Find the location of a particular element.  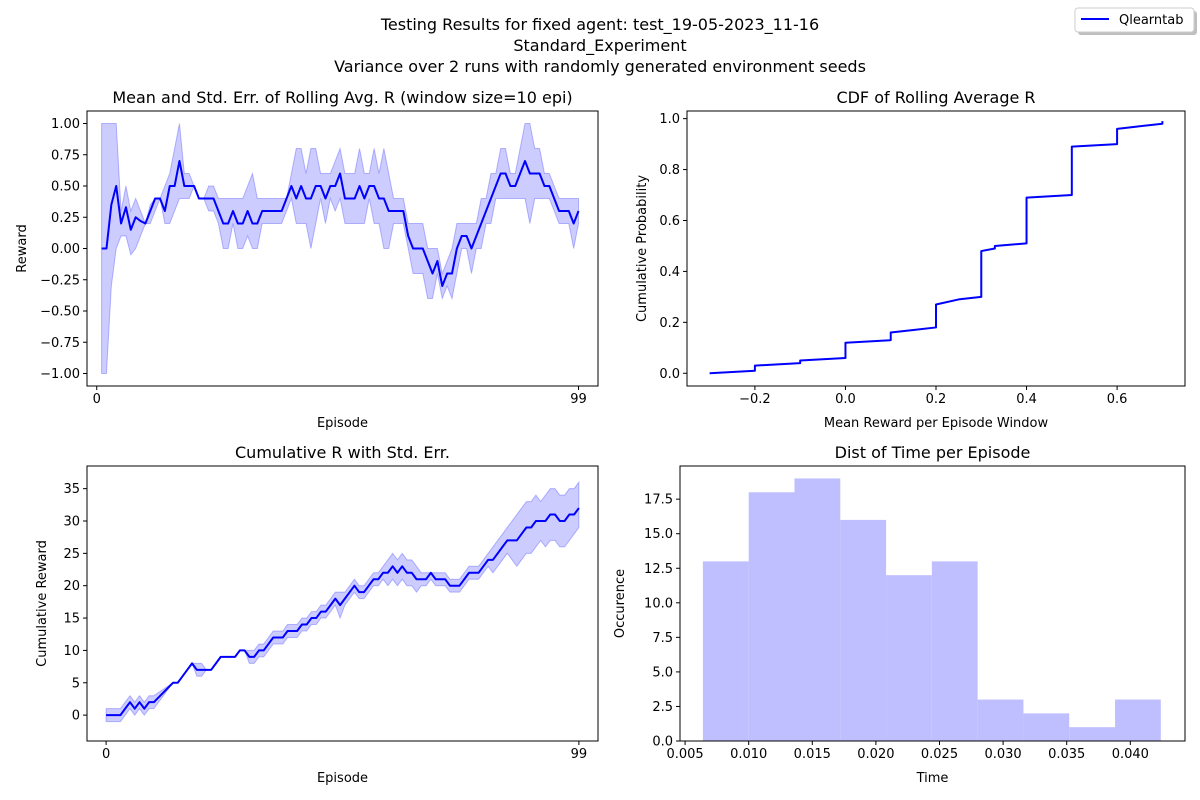

y-tick-label: 10.0 is located at coordinates (658, 603).